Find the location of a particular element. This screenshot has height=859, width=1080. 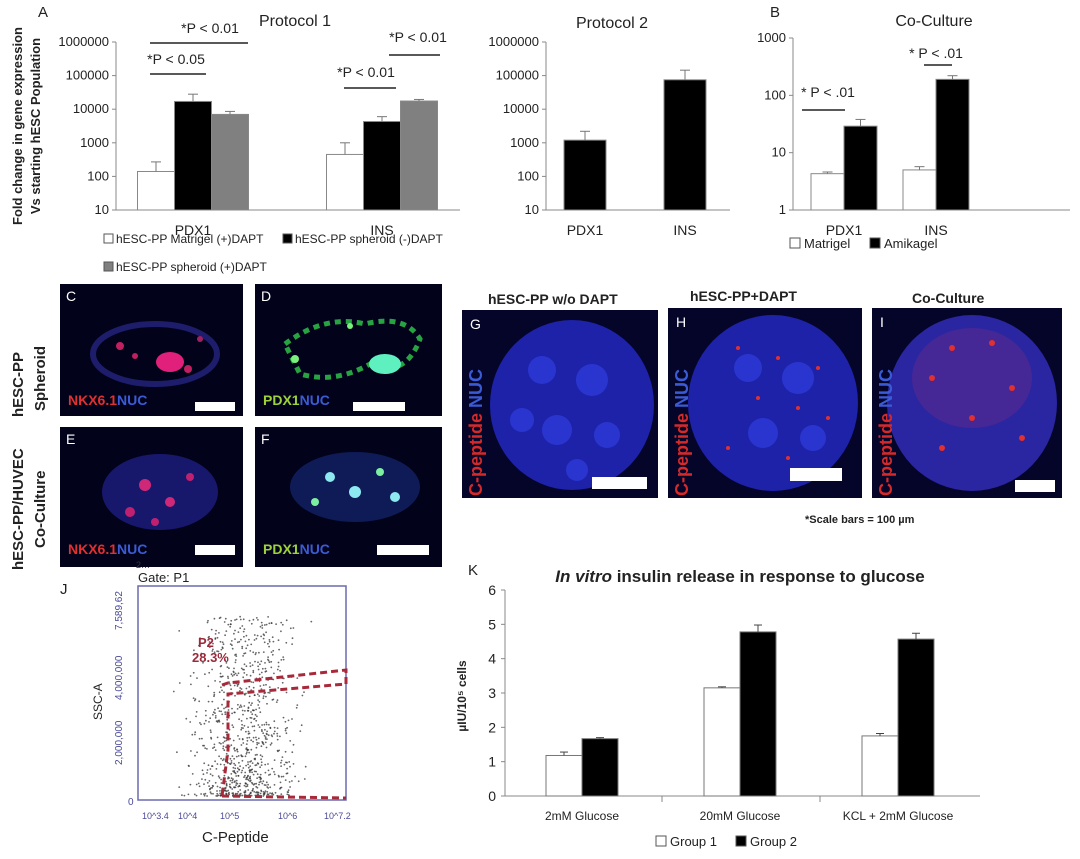

panel-letter-j: J is located at coordinates (64, 589).